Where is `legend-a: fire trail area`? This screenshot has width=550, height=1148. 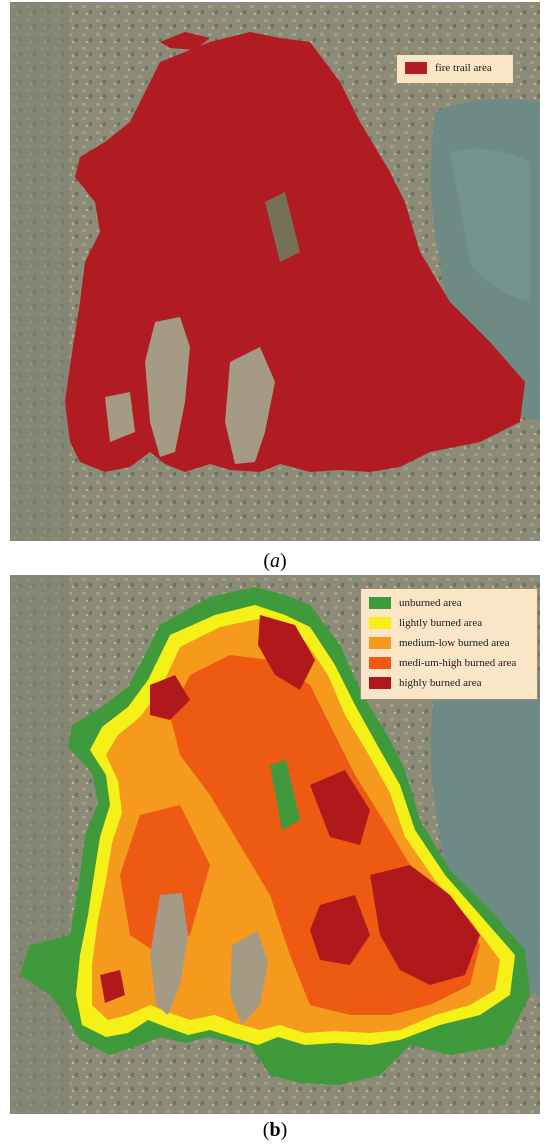 legend-a: fire trail area is located at coordinates (455, 69).